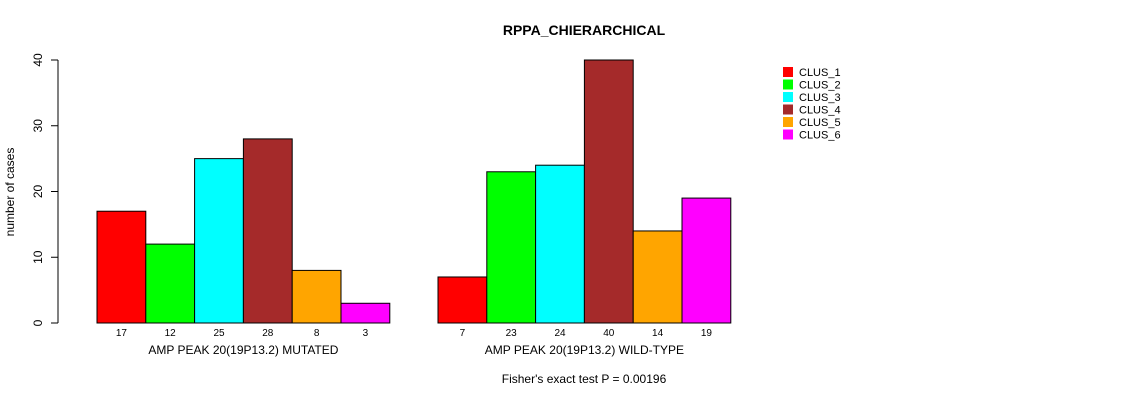 The width and height of the screenshot is (1140, 400). I want to click on legend-label: CLUS_4, so click(820, 111).